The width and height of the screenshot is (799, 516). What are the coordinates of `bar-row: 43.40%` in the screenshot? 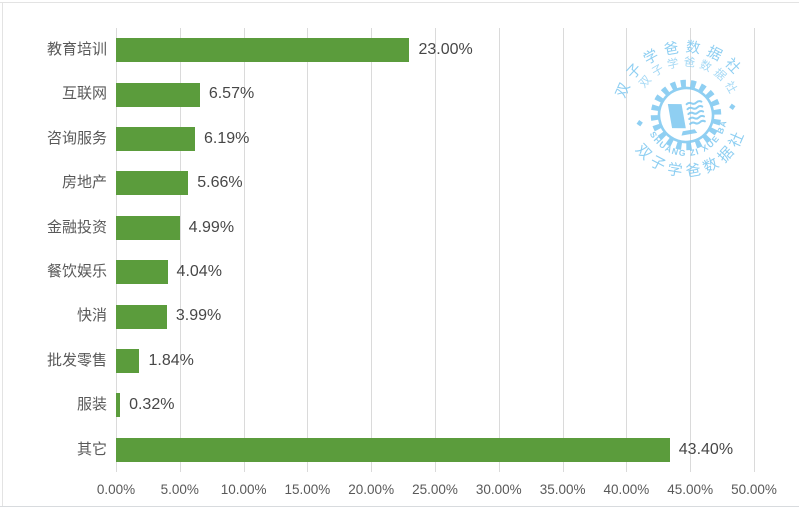 It's located at (435, 450).